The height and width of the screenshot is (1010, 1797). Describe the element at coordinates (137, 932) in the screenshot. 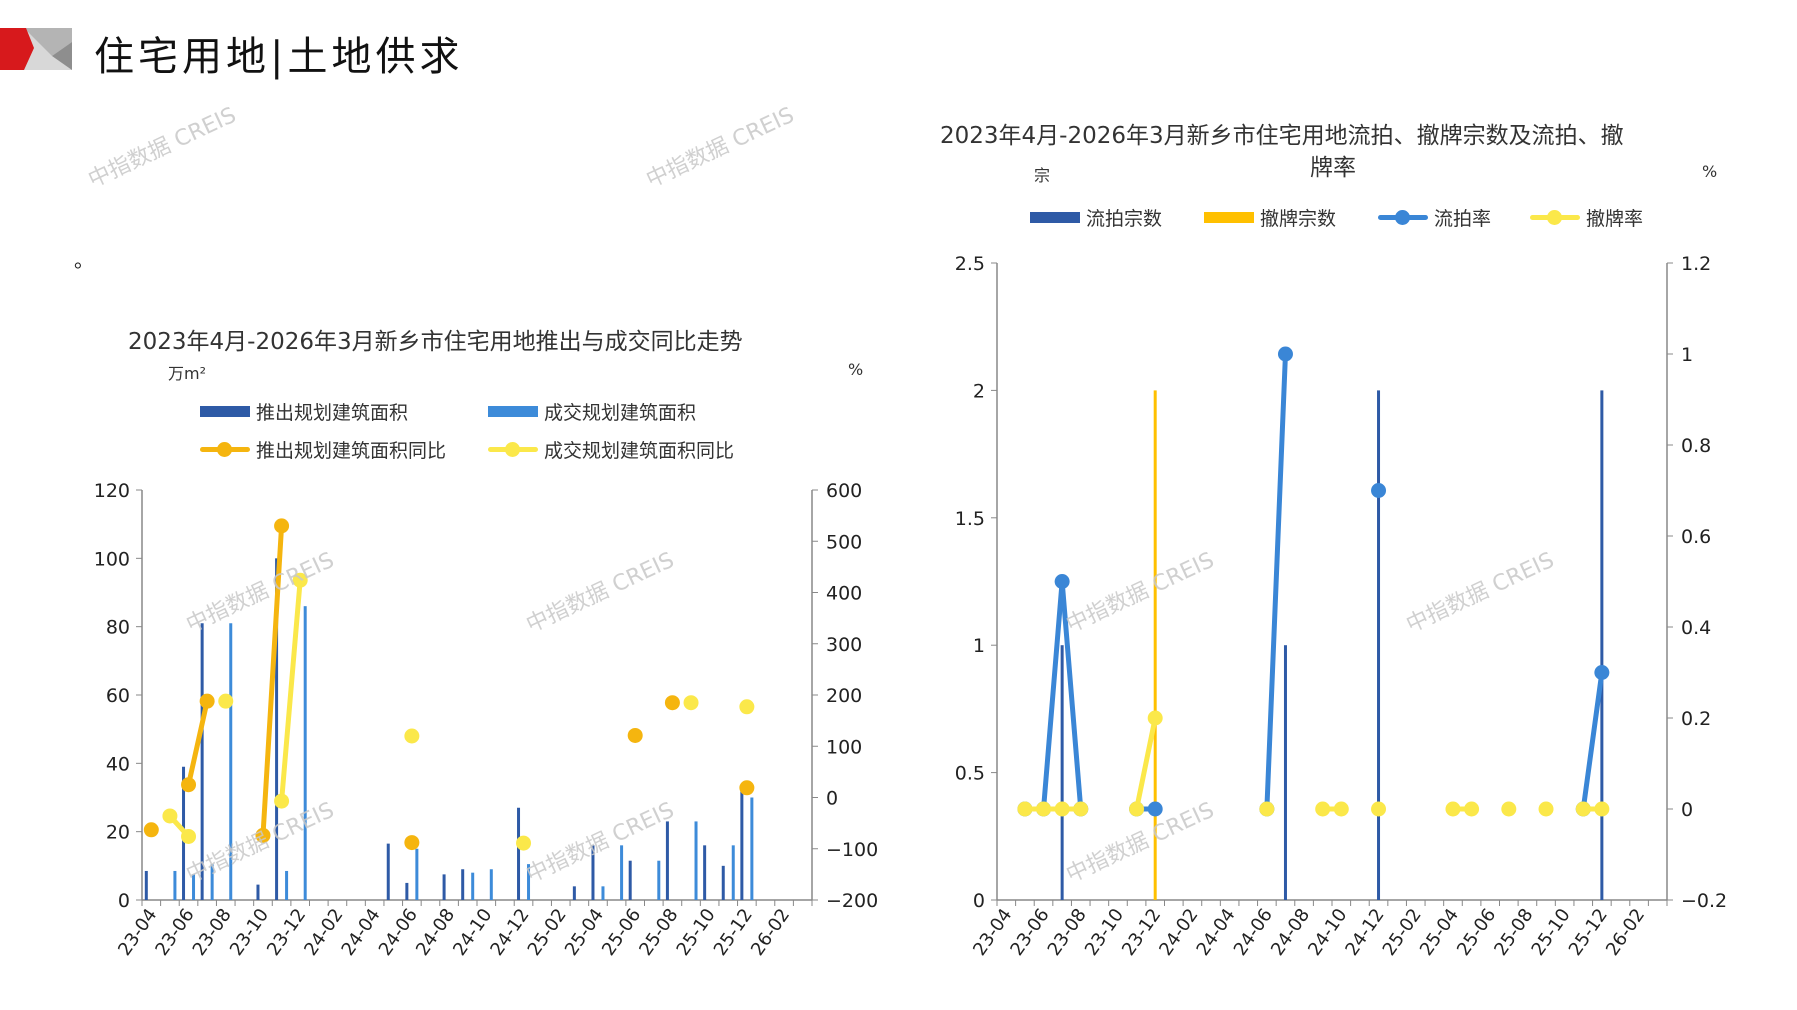

I see `x-tick-label: 23-04` at that location.